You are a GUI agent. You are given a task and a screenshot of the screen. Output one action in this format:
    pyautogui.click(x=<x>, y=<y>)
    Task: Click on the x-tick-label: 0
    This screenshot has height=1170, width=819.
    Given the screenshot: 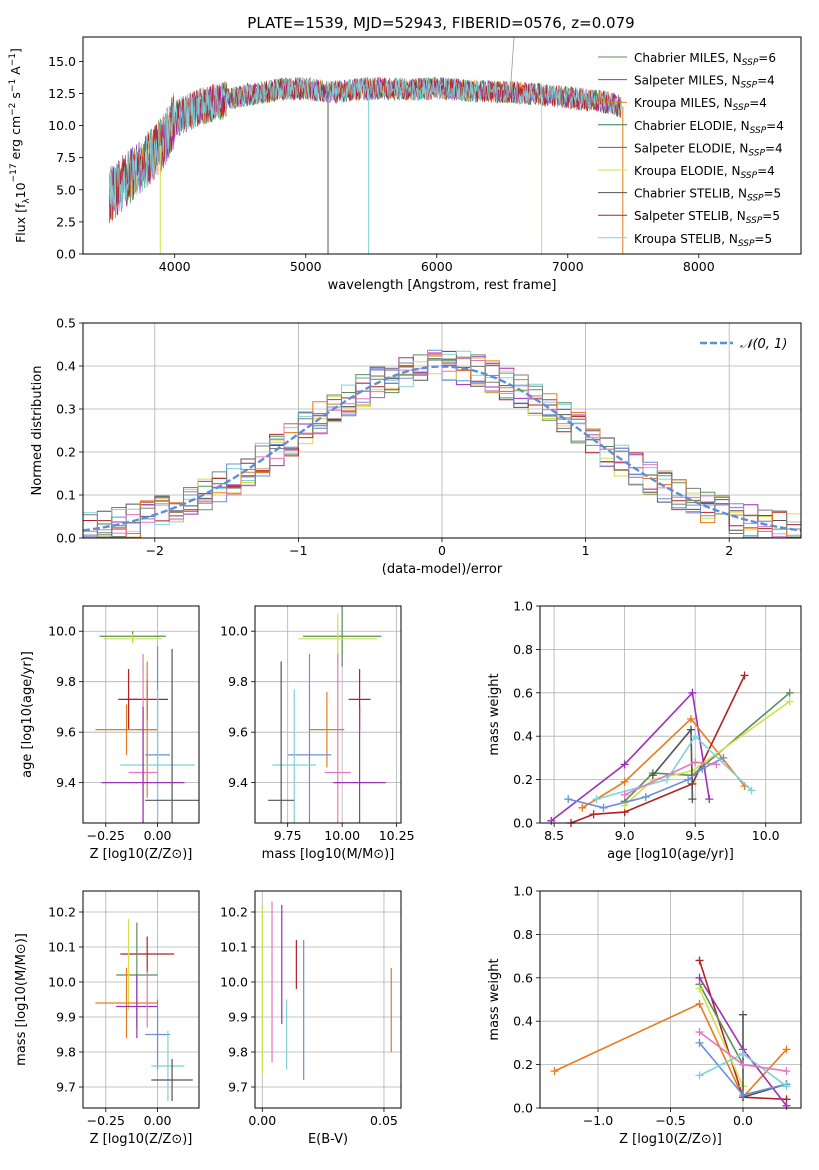 What is the action you would take?
    pyautogui.click(x=442, y=550)
    